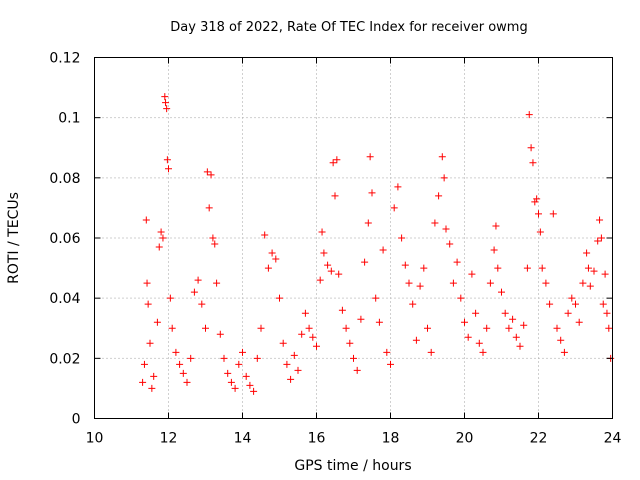  Describe the element at coordinates (613, 439) in the screenshot. I see `x-tick-label: 24` at that location.